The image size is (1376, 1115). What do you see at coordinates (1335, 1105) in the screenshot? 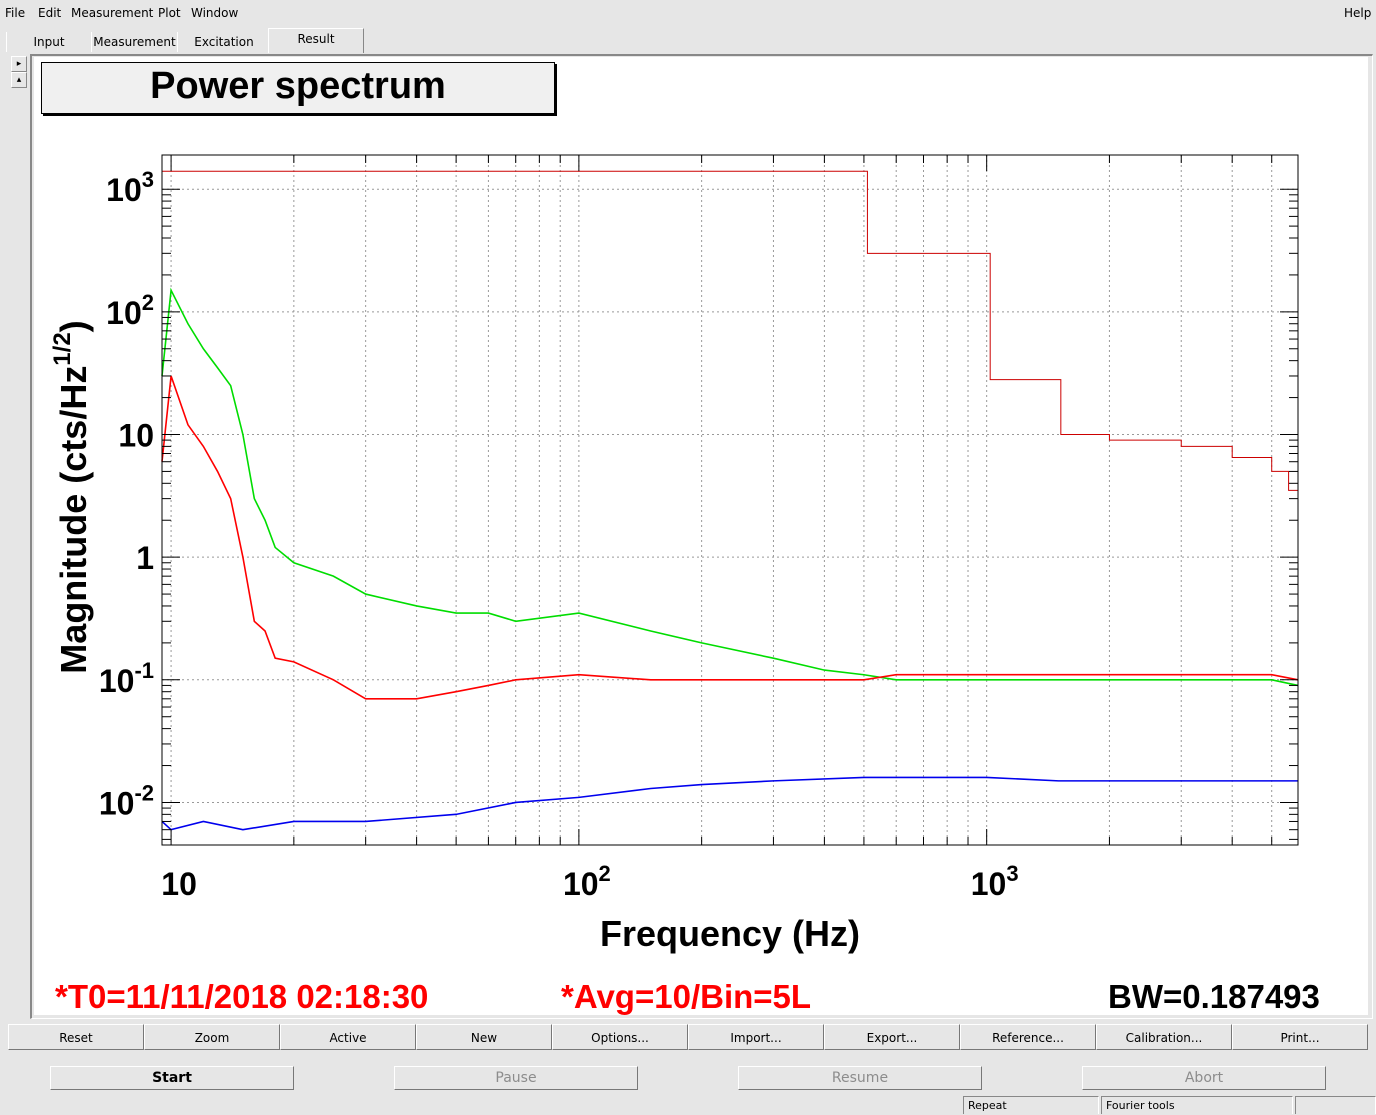
I see `statusbar-empty` at bounding box center [1335, 1105].